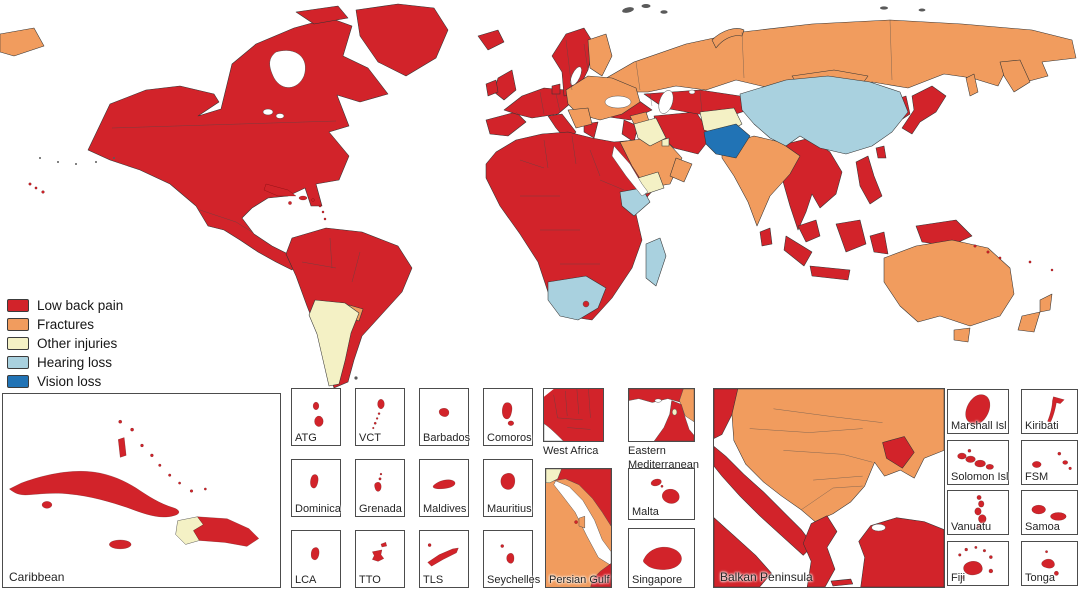  I want to click on inset-tonga: Tonga, so click(1049, 563).